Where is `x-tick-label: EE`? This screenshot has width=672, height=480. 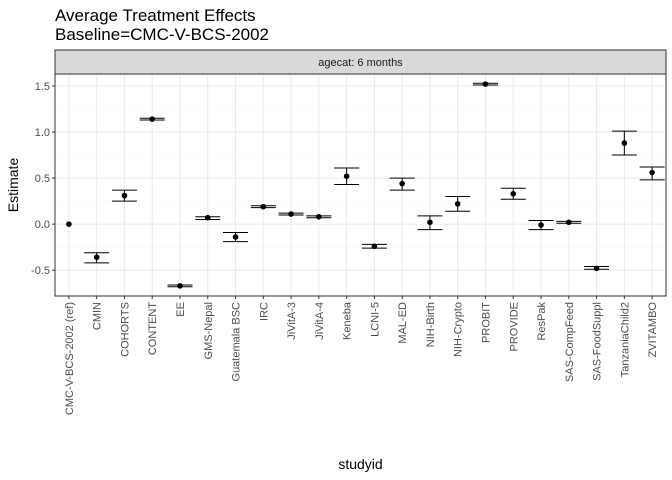 x-tick-label: EE is located at coordinates (181, 309).